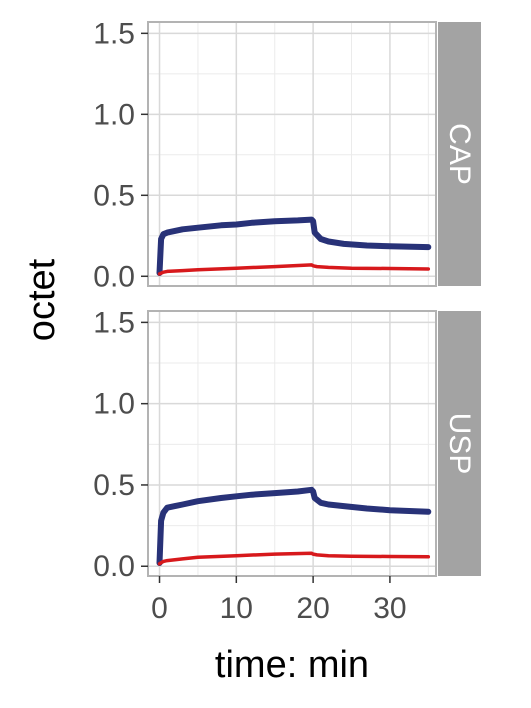 The width and height of the screenshot is (531, 708). What do you see at coordinates (42, 299) in the screenshot?
I see `y-axis-title: octet` at bounding box center [42, 299].